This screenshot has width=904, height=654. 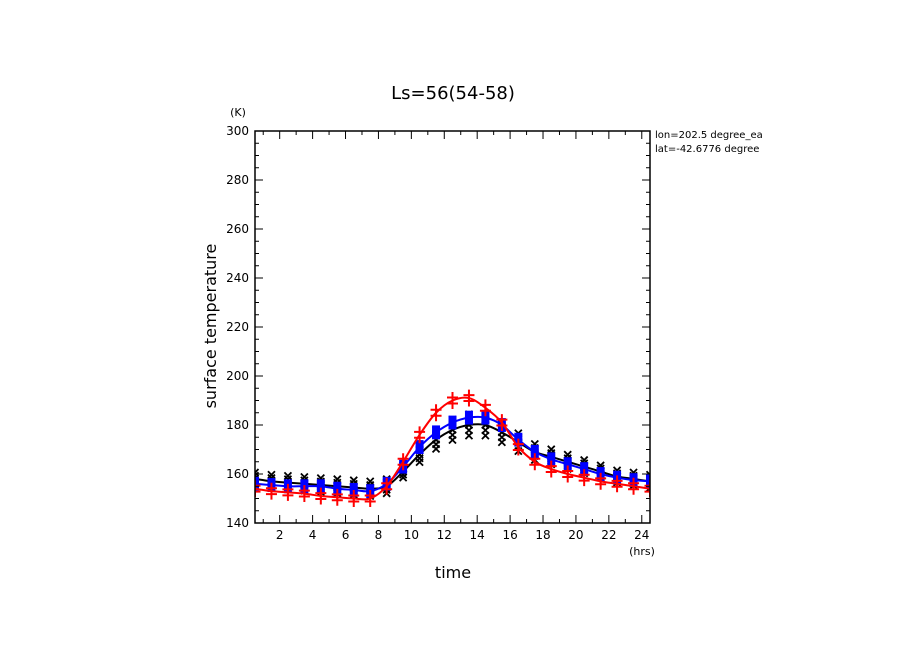 What do you see at coordinates (237, 327) in the screenshot?
I see `y-tick-label: 220` at bounding box center [237, 327].